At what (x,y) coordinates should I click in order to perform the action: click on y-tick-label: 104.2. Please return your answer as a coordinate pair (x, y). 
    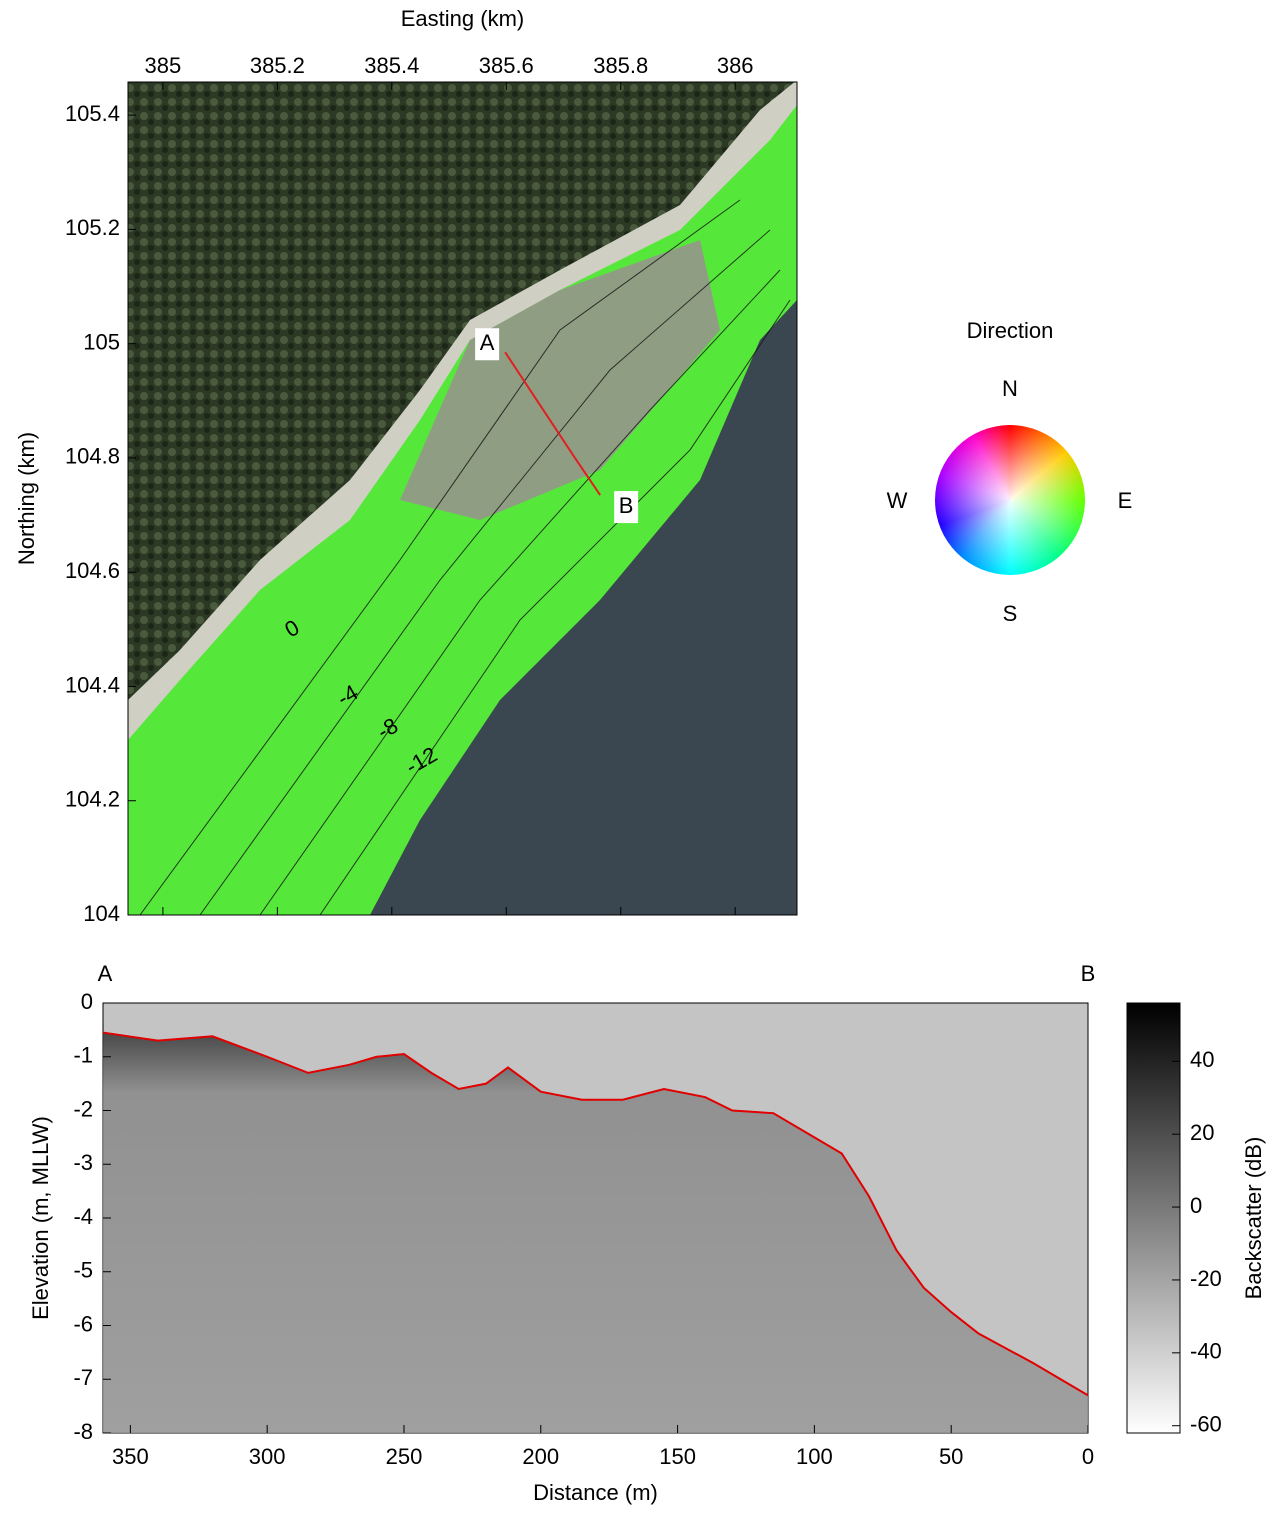
    Looking at the image, I should click on (92, 799).